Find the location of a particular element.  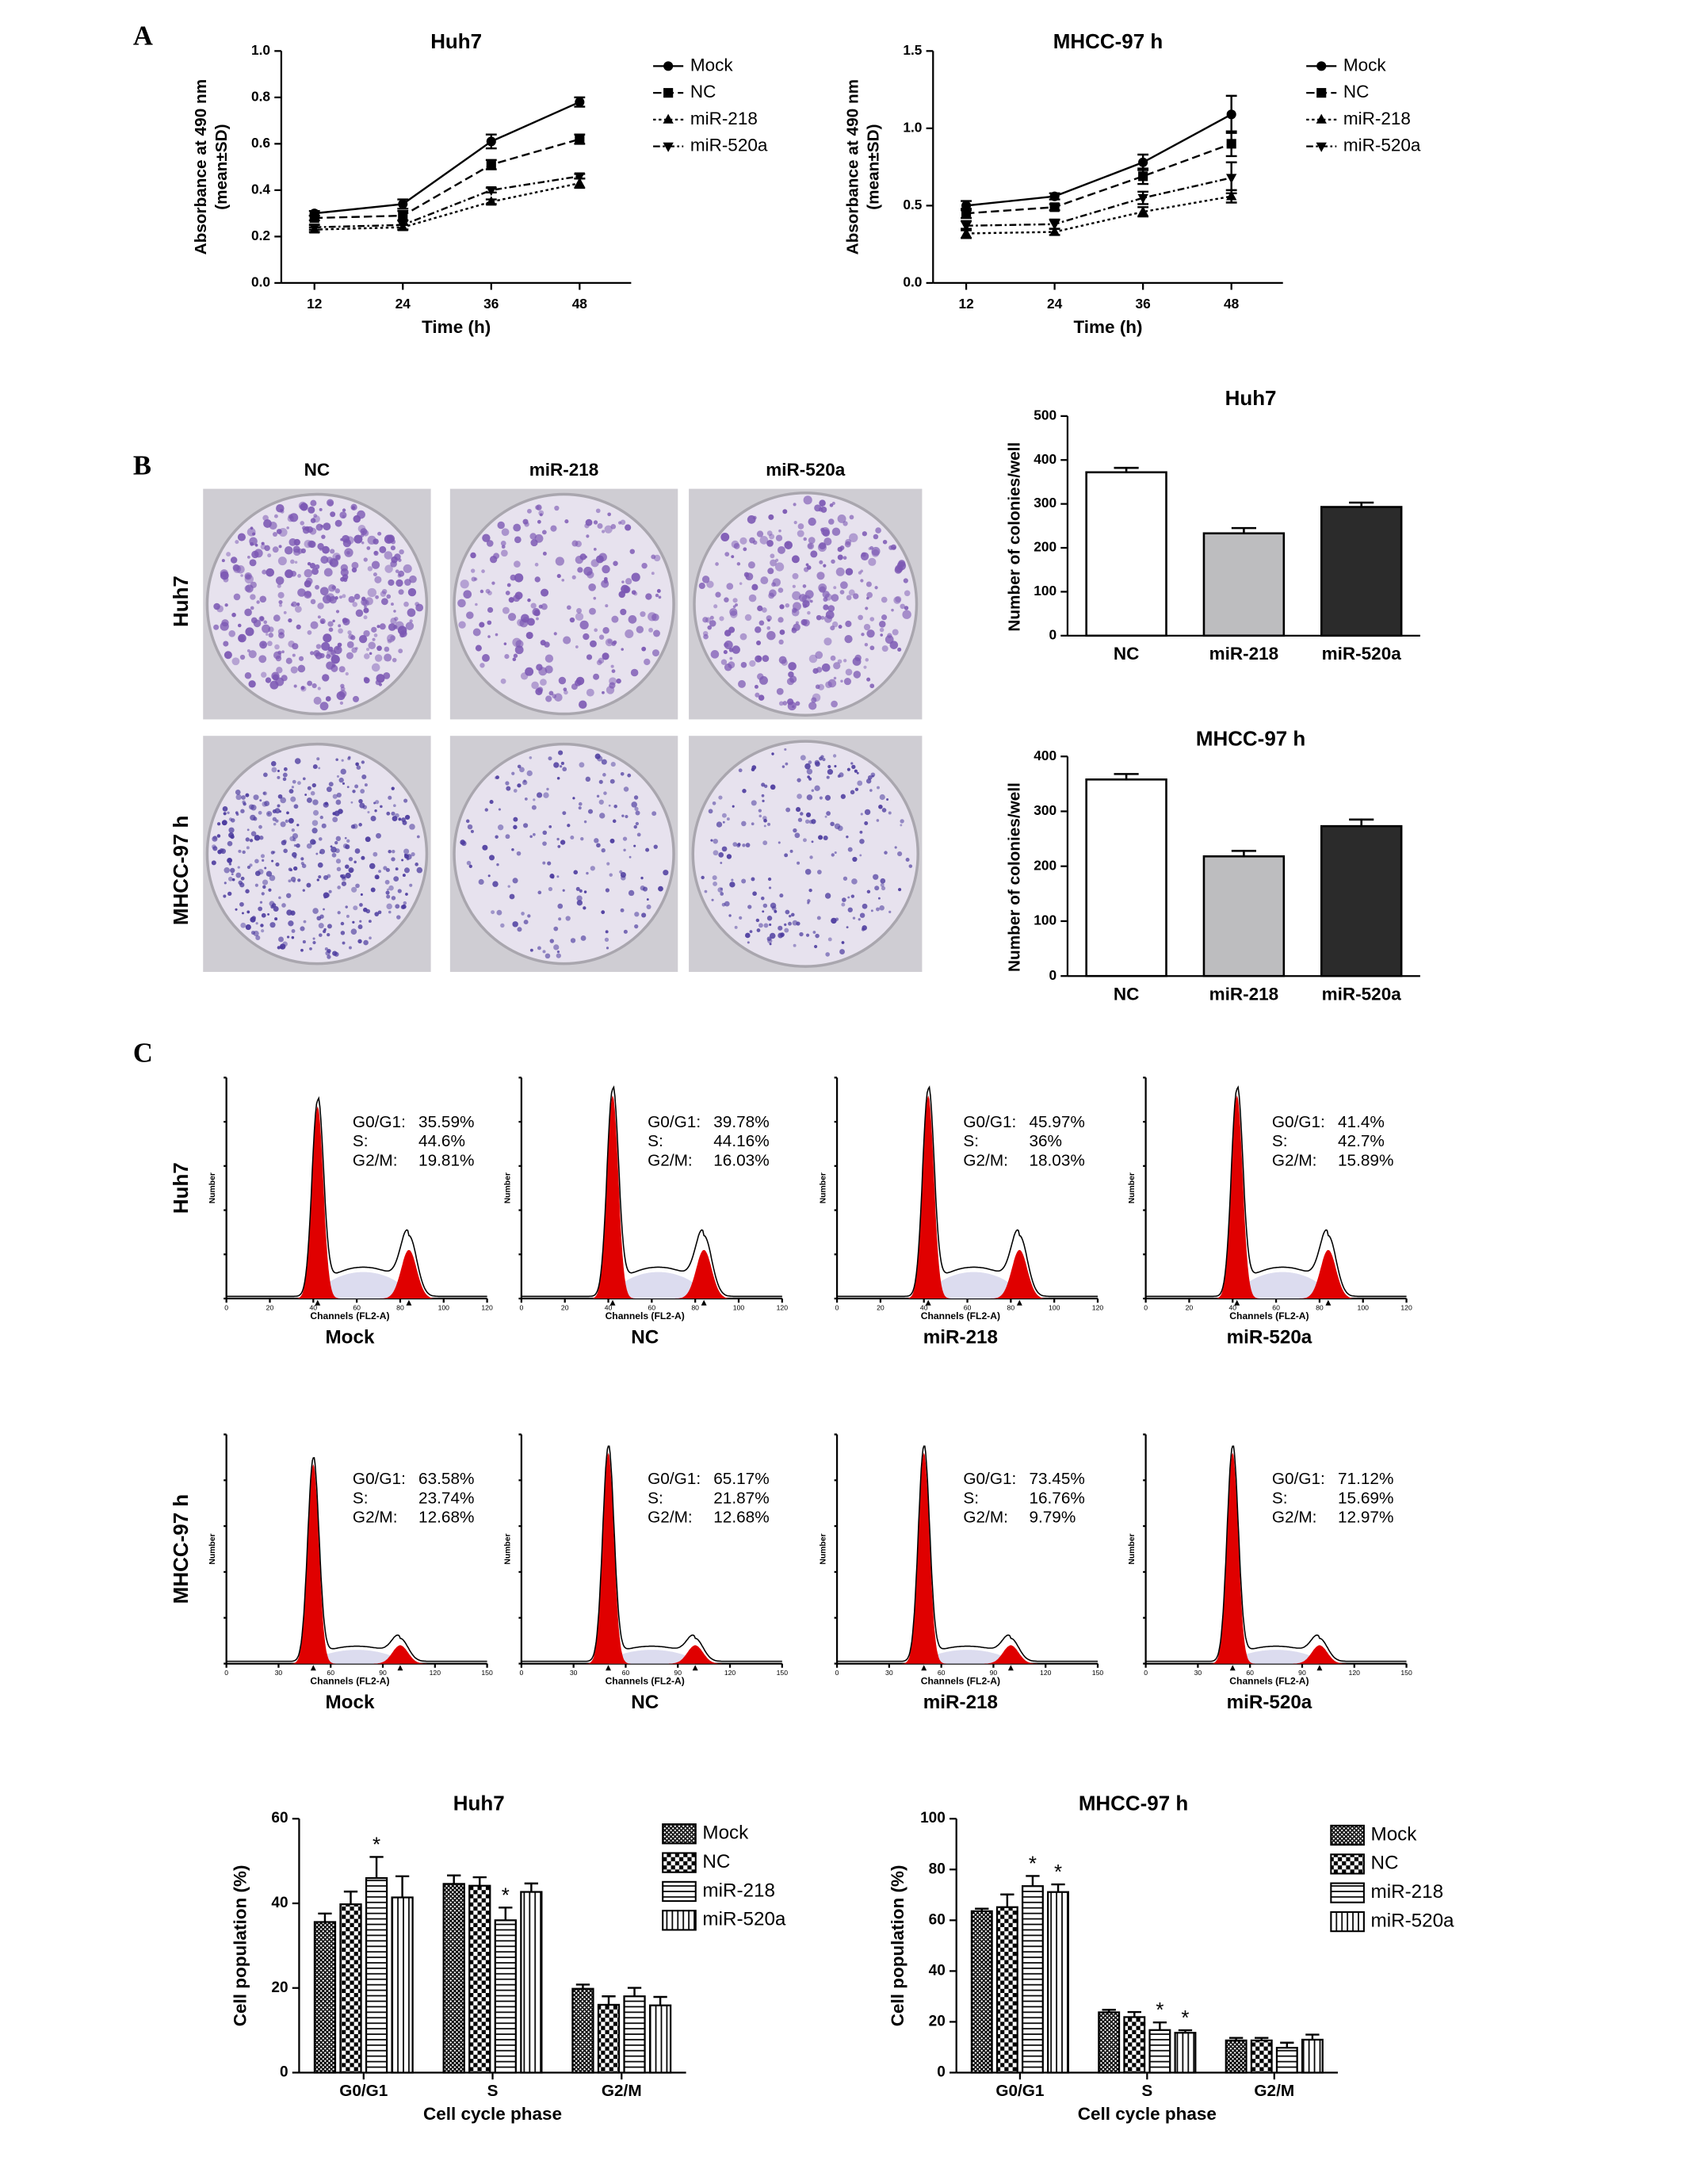

flow-x-tick-label: 150 is located at coordinates (1098, 1673).